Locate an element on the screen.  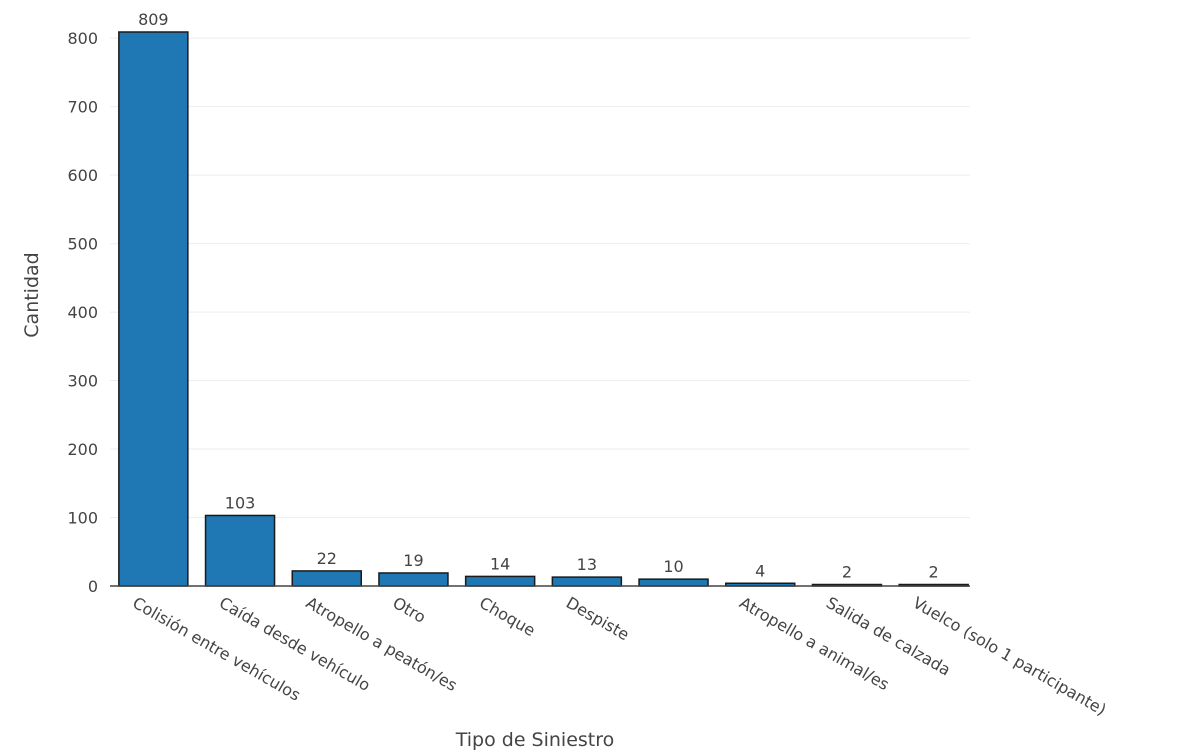
bar-value-label: 10 is located at coordinates (673, 566).